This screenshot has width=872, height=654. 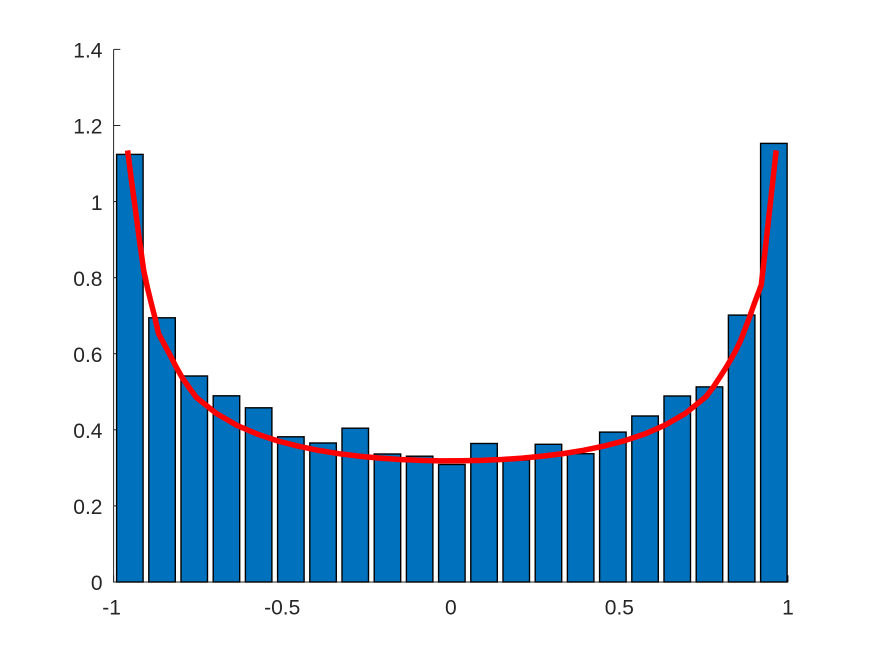 I want to click on svg-text: -1, so click(x=111, y=607).